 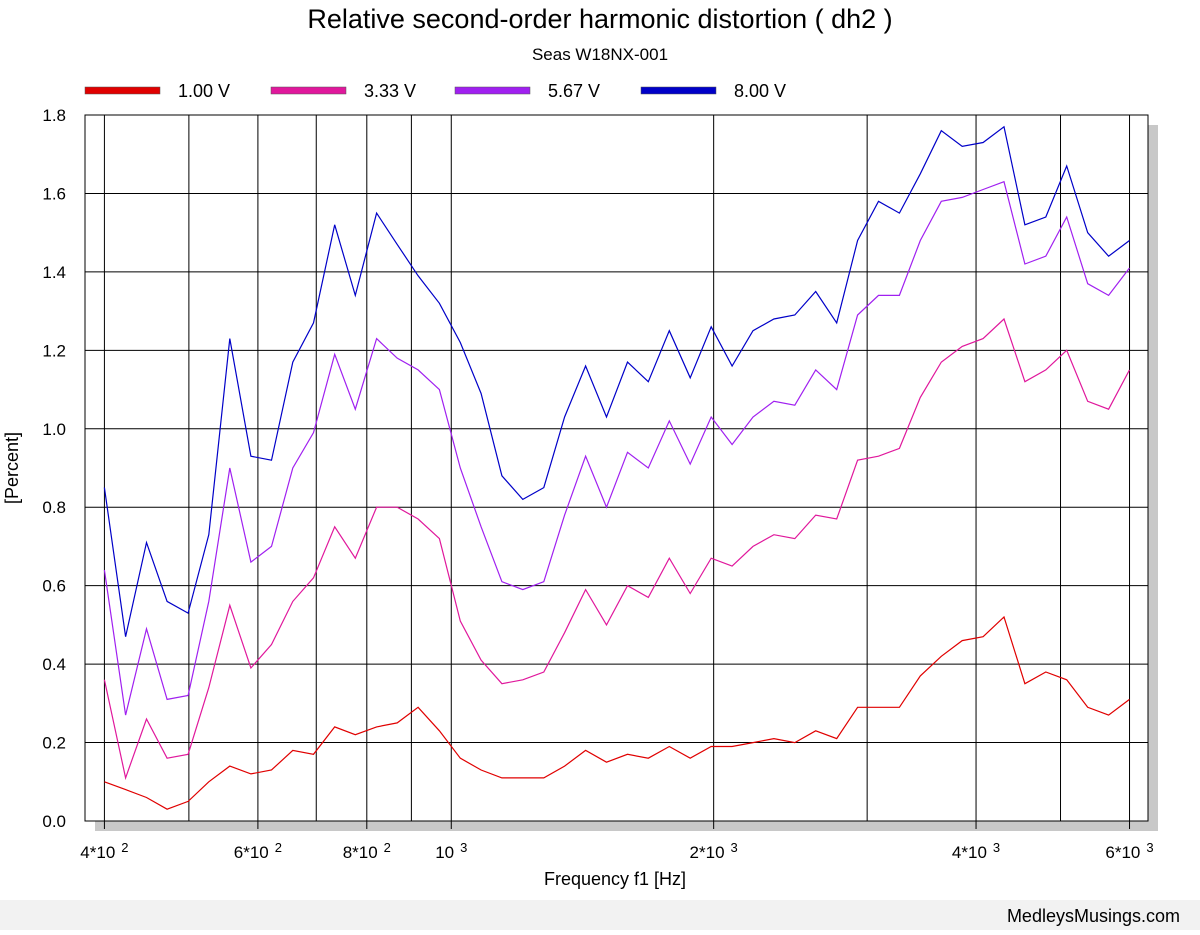 I want to click on y-tick-label: 1.8, so click(x=54, y=115).